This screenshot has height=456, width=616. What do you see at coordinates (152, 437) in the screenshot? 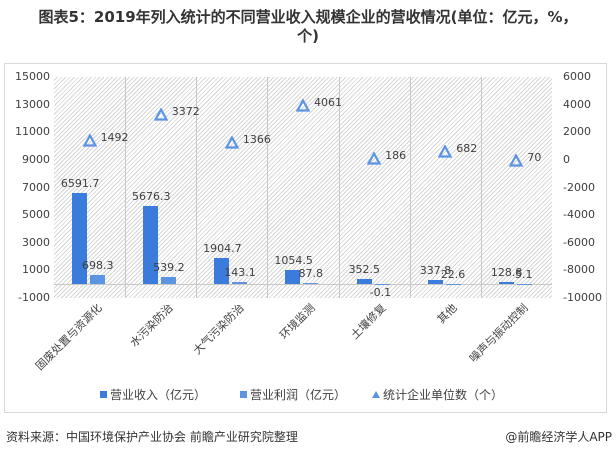
I see `source-note: 资料来源：中国环境保护产业协会 前瞻产业研究院整理` at bounding box center [152, 437].